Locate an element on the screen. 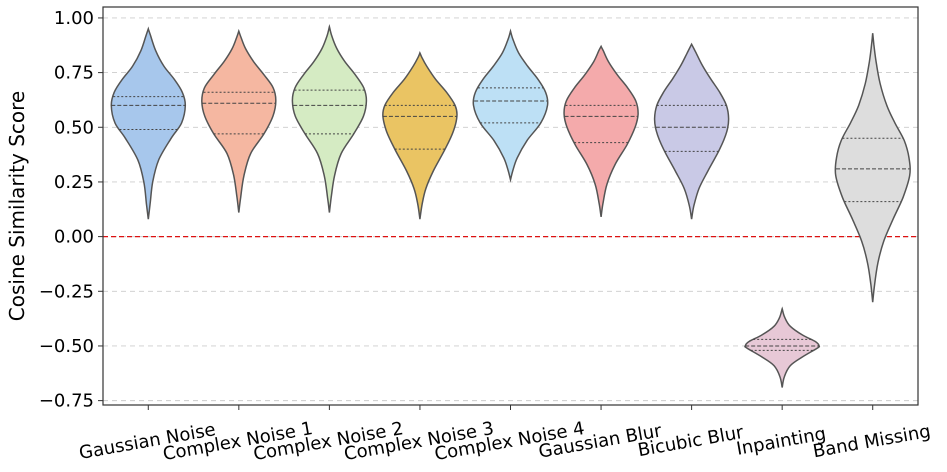 This screenshot has height=472, width=947. y-tick-label: 1.00 is located at coordinates (74, 18).